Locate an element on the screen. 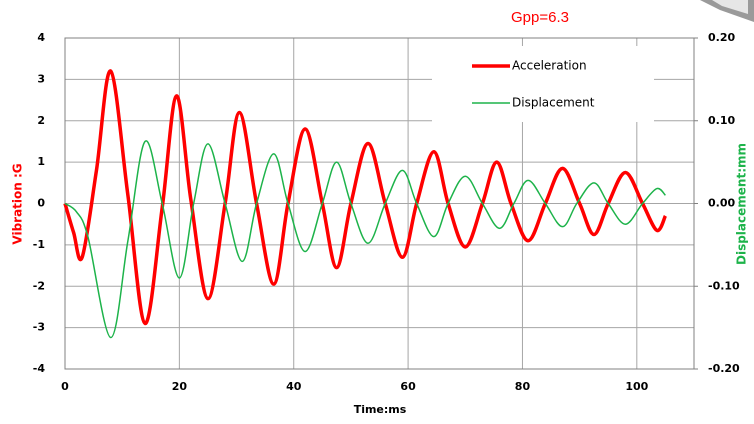  x-tick-label: 0 is located at coordinates (65, 386).